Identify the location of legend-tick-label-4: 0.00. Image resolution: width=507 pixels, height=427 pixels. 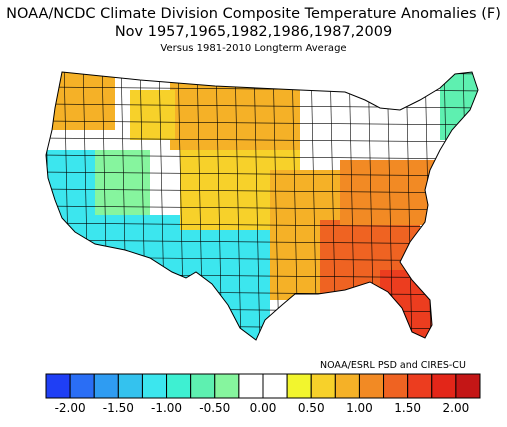
(263, 408).